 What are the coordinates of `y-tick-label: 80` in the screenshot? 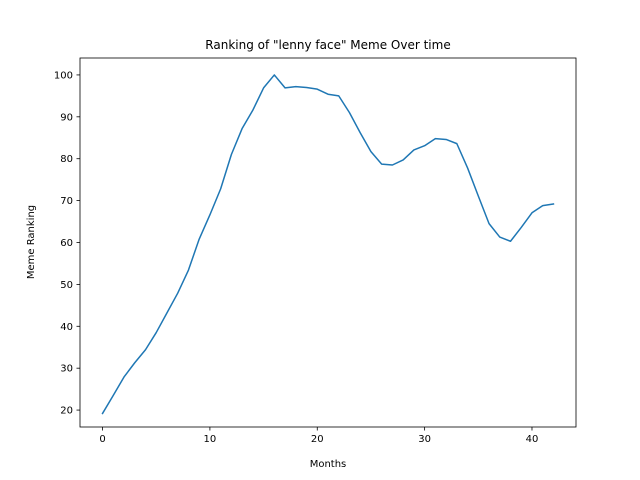 It's located at (66, 159).